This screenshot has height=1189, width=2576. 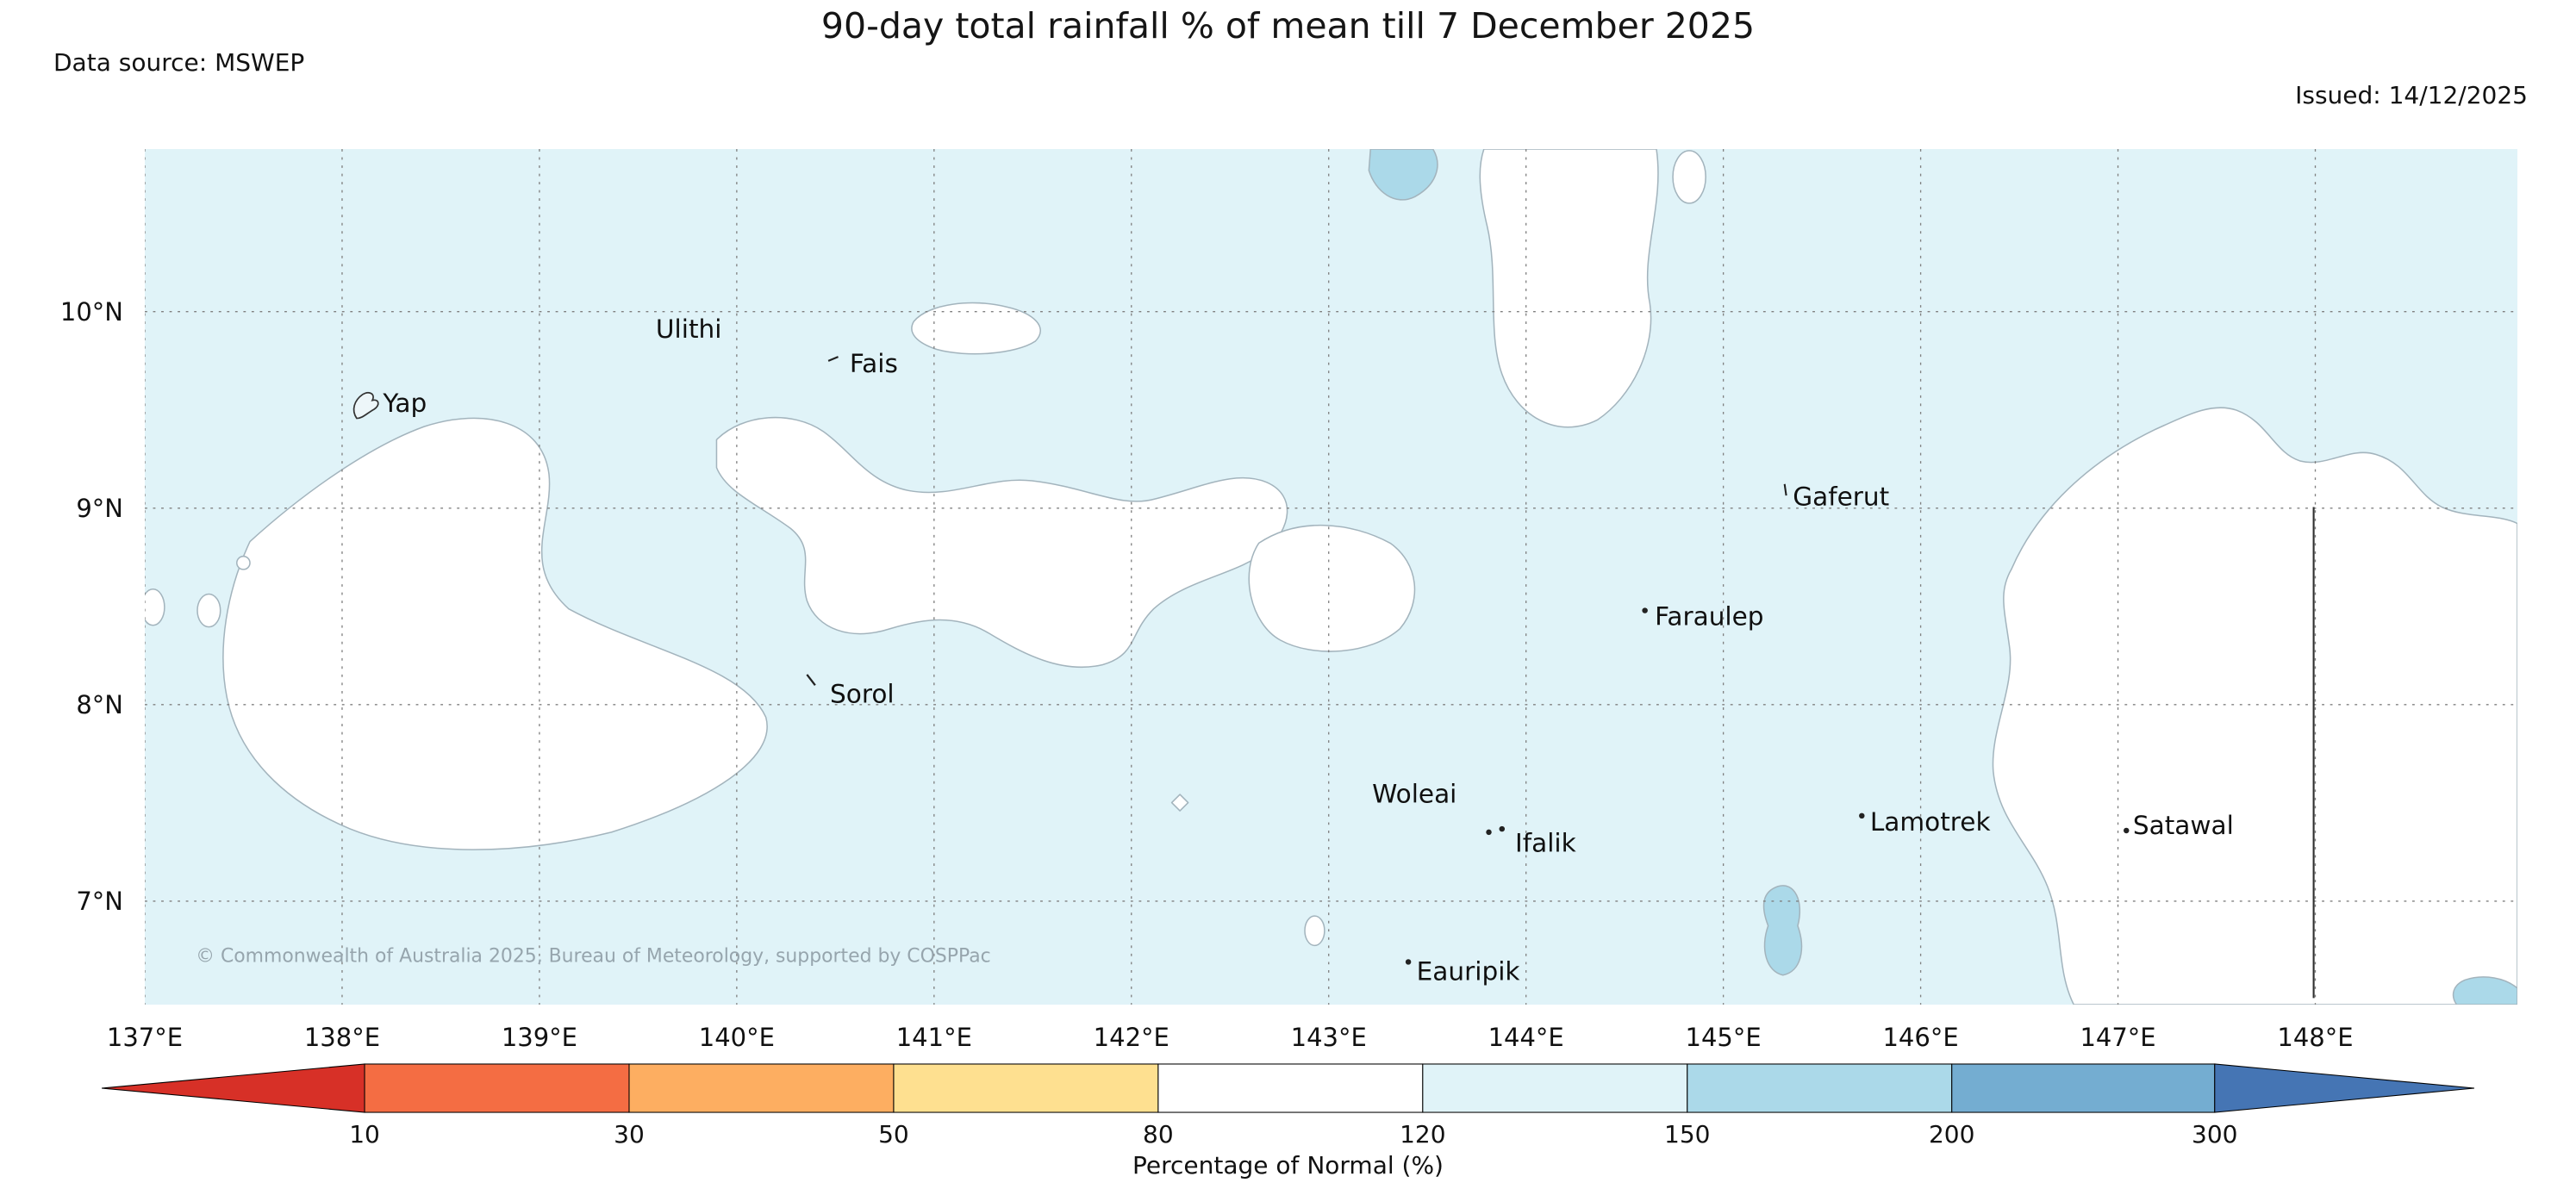 I want to click on colorbar-arrow-low, so click(x=233, y=1088).